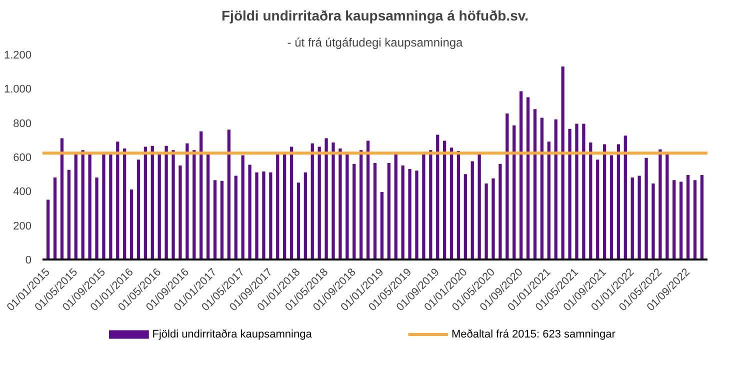  I want to click on y-tick-label: 600, so click(22, 158).